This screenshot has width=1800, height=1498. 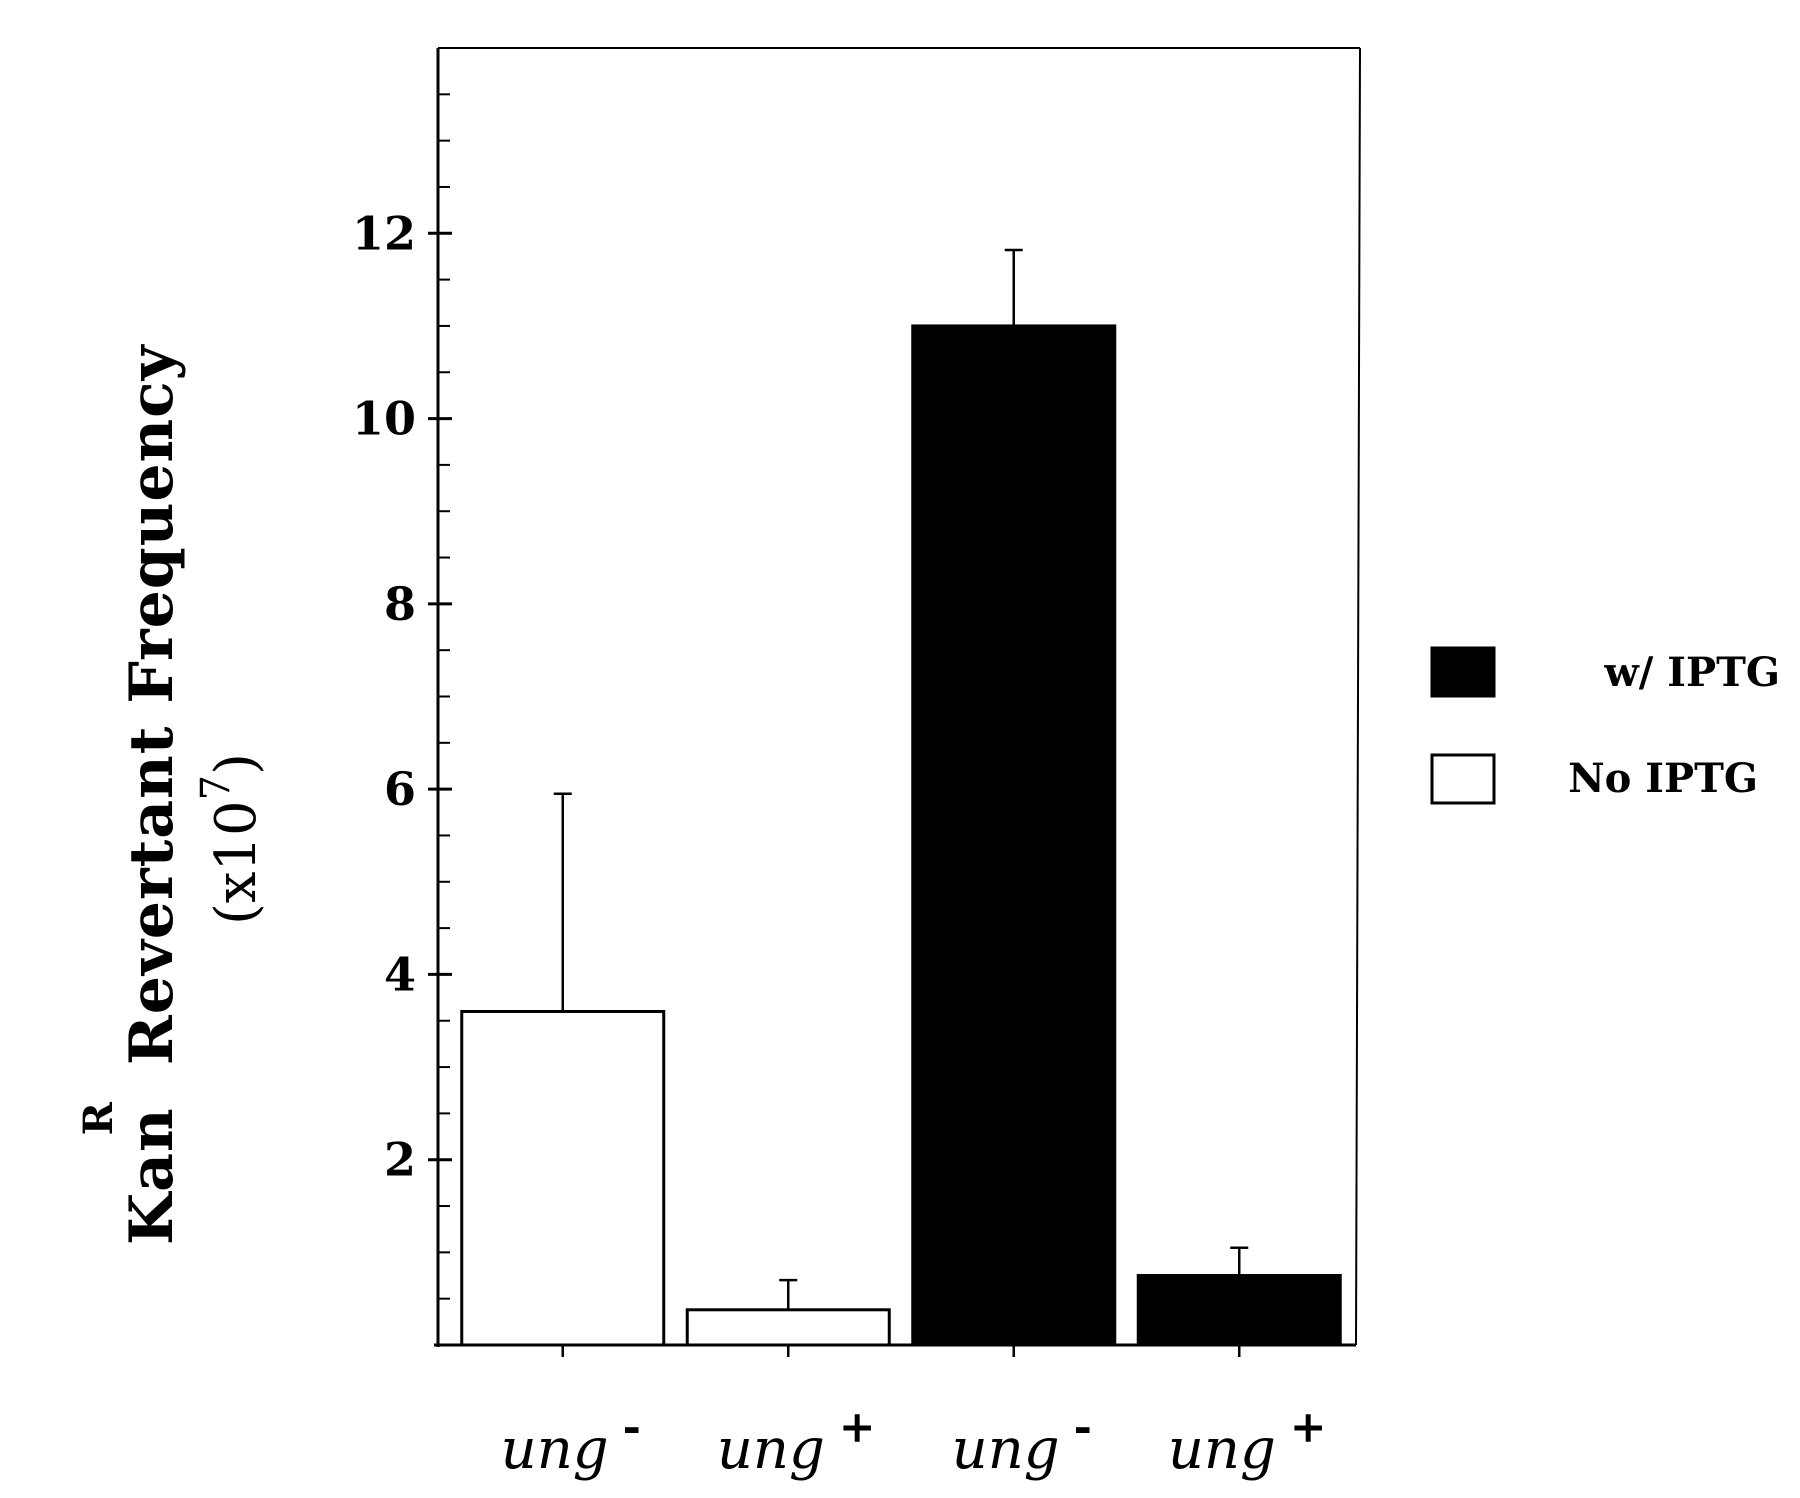 I want to click on legend: w/ IPTG No IPTG, so click(x=1605, y=725).